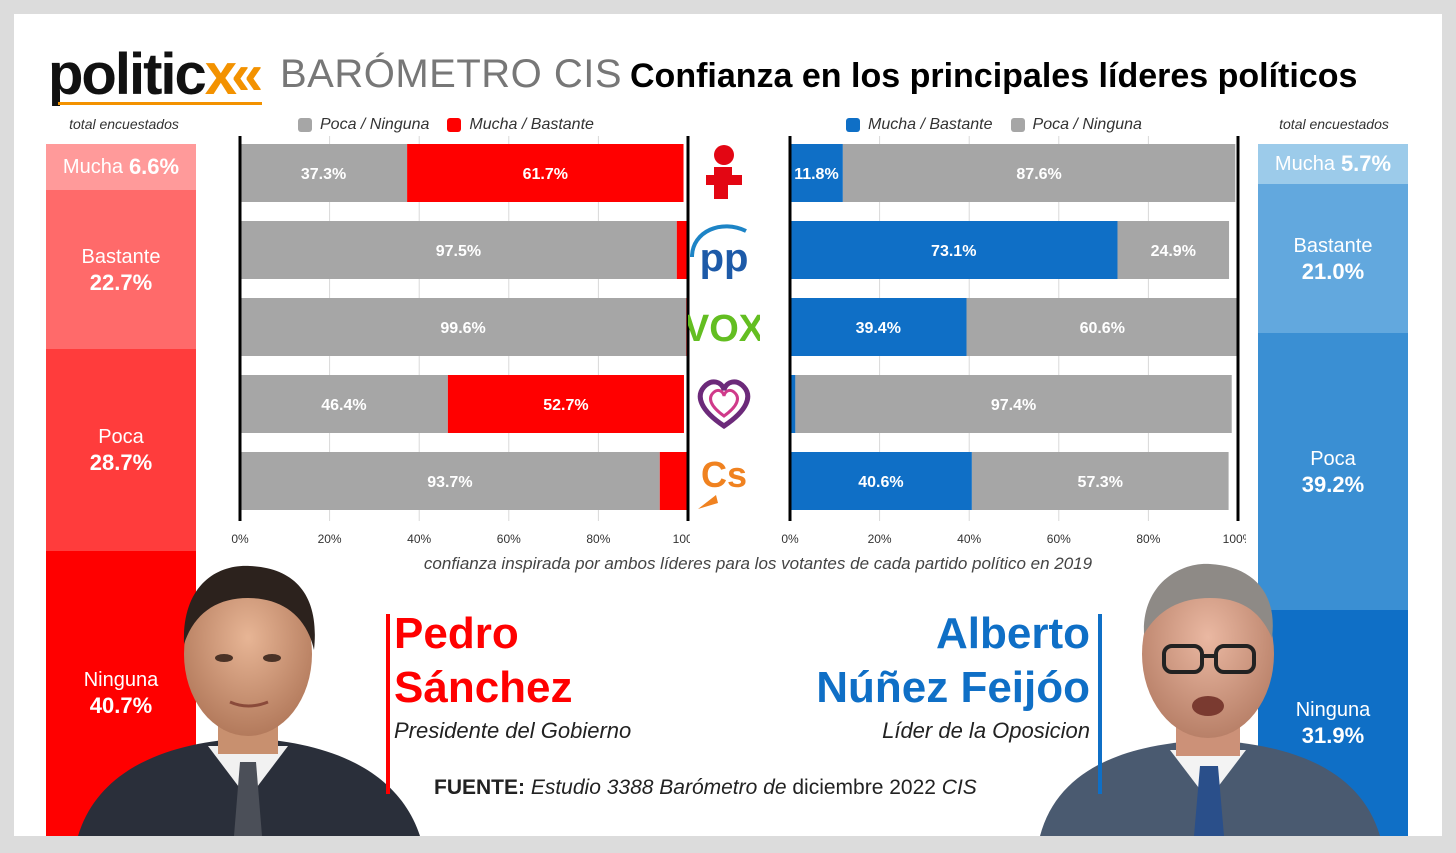  I want to click on right-x-tick-label: 40%, so click(969, 539).